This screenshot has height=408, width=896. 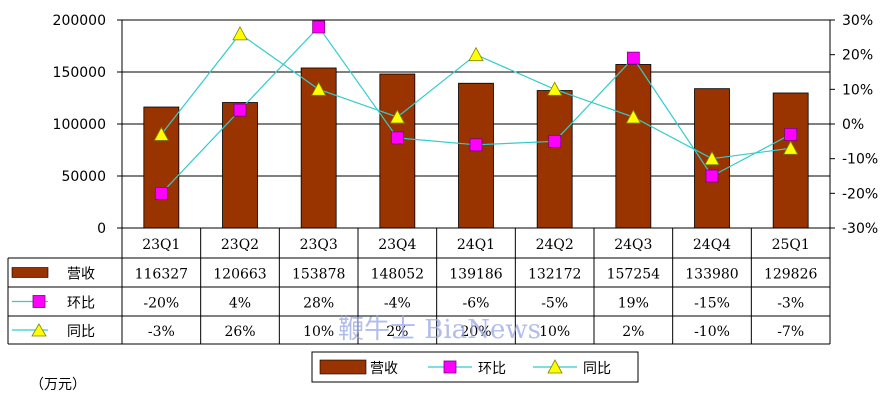 What do you see at coordinates (634, 275) in the screenshot?
I see `table-cell: 157254` at bounding box center [634, 275].